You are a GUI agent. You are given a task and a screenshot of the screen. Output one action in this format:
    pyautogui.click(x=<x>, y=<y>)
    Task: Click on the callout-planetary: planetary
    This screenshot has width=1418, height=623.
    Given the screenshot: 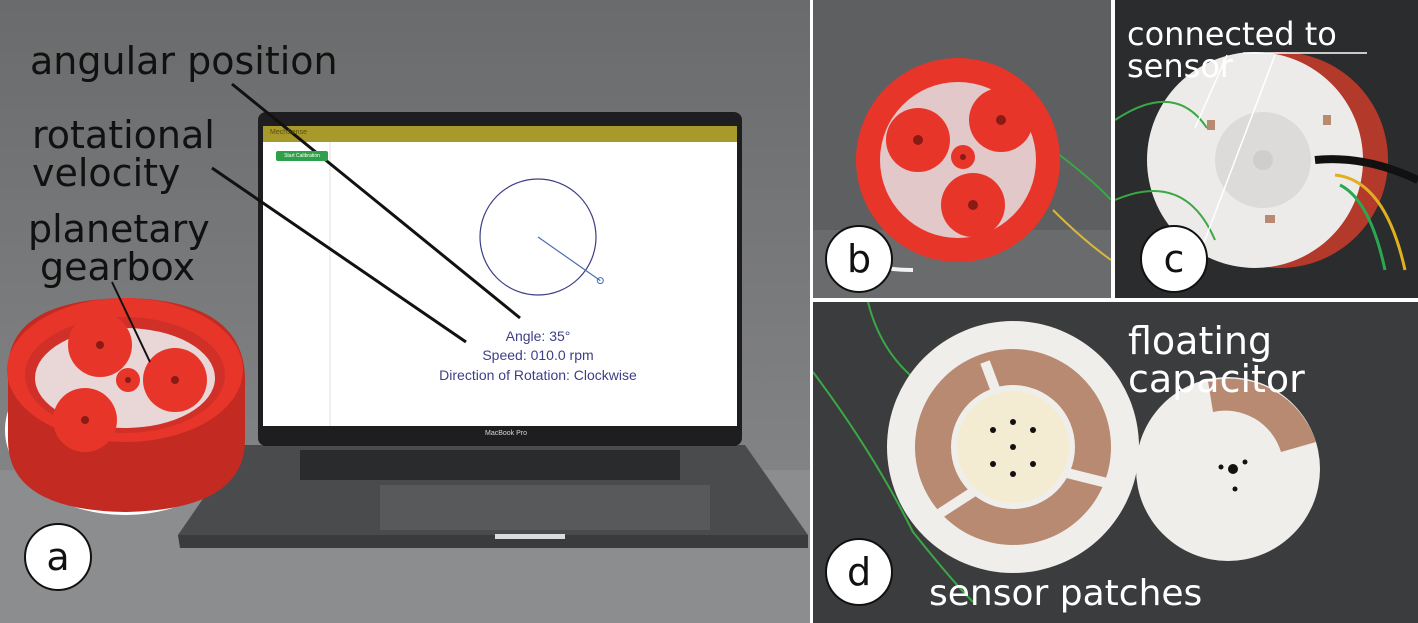 What is the action you would take?
    pyautogui.click(x=119, y=229)
    